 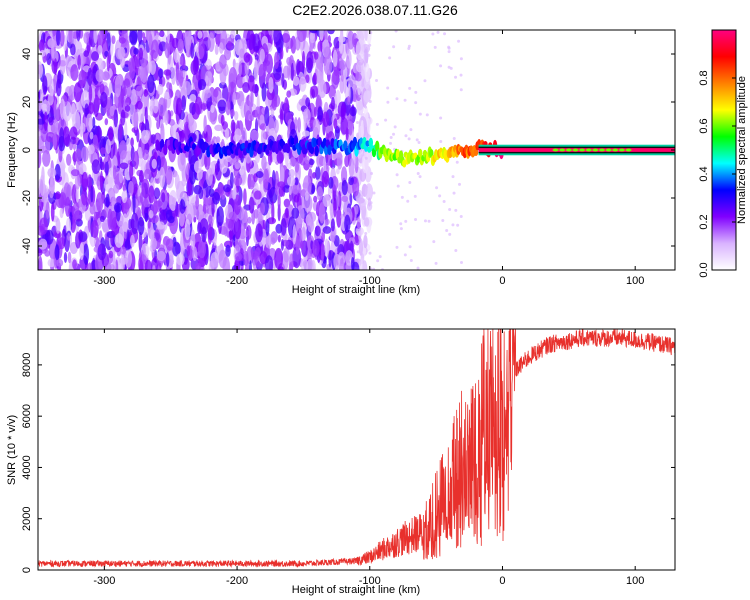 What do you see at coordinates (704, 173) in the screenshot?
I see `colorbar-tick-label: 0.4` at bounding box center [704, 173].